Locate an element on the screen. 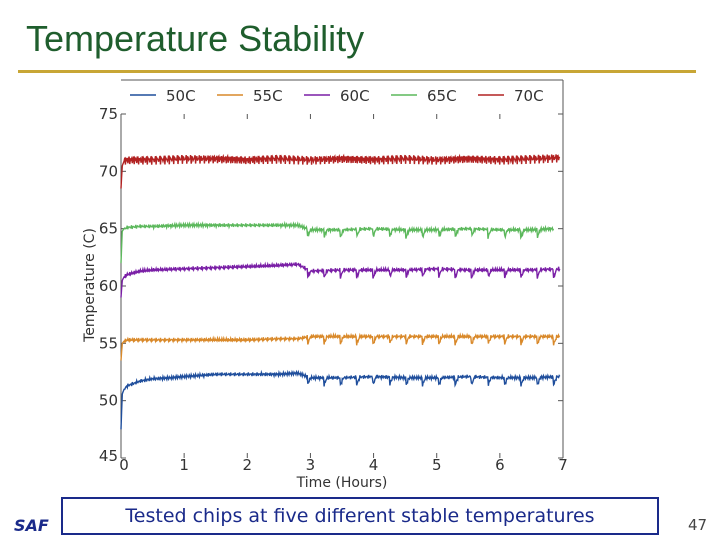  x-tick-label-5: 5 is located at coordinates (437, 465).